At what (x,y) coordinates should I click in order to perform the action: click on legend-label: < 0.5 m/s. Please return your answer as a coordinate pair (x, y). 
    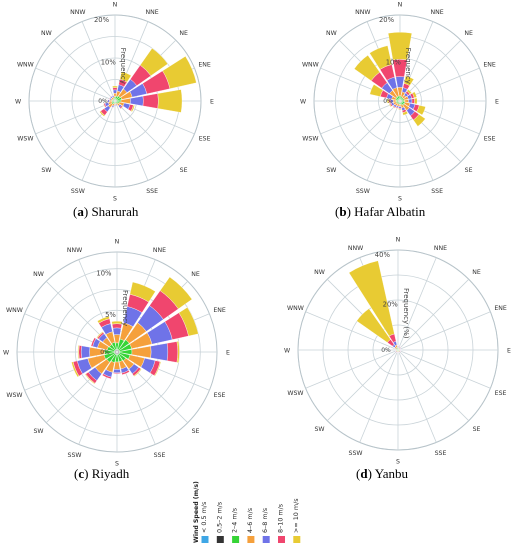
    Looking at the image, I should click on (204, 517).